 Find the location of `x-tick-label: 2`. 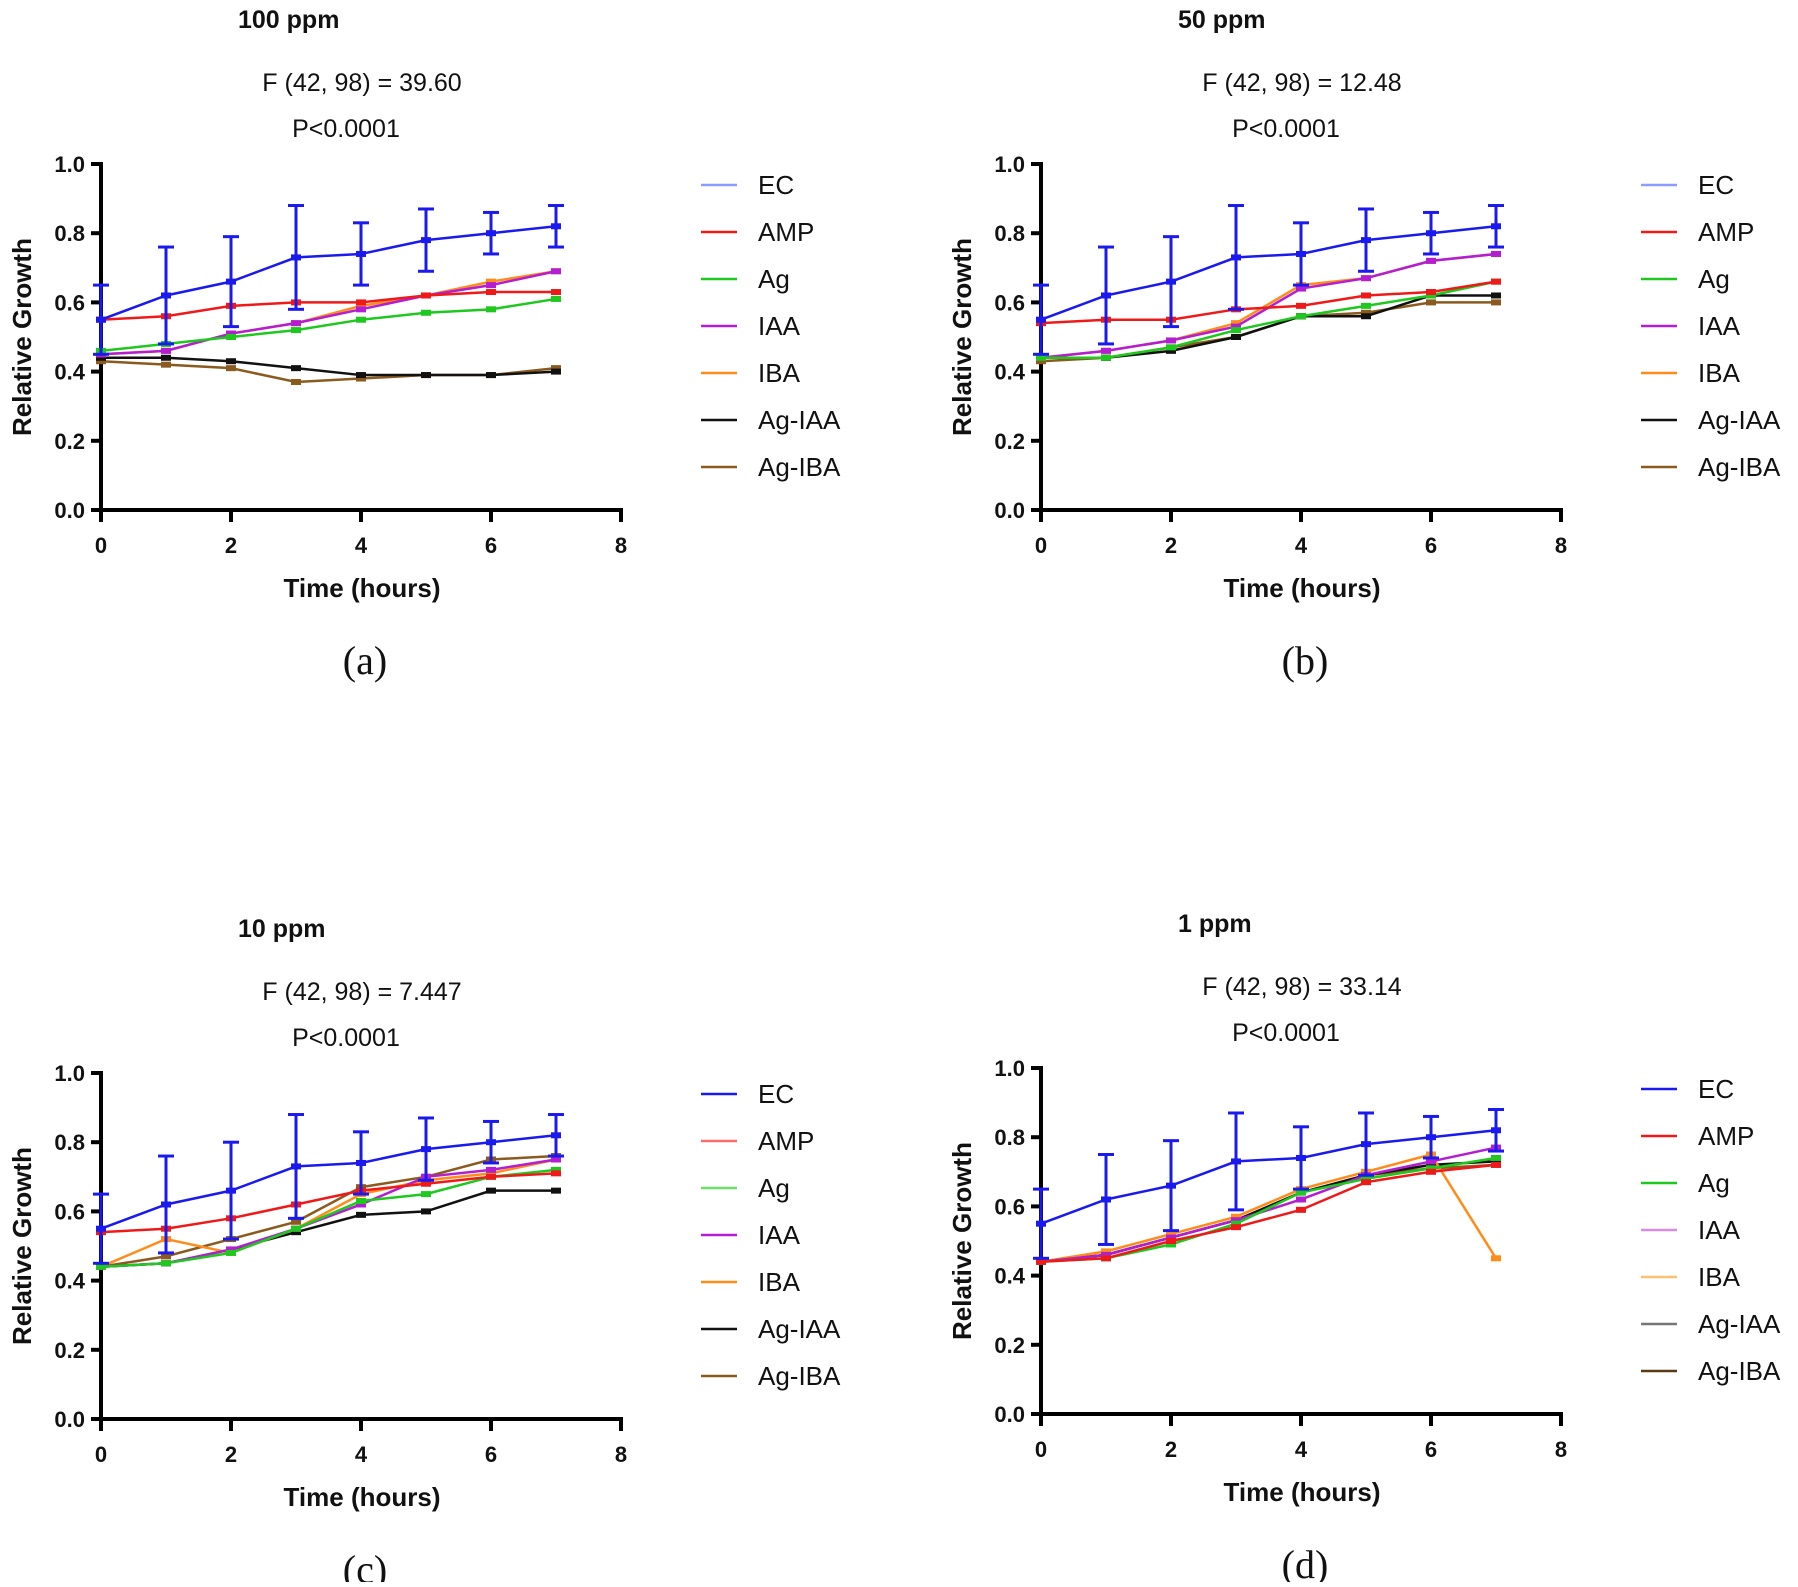

x-tick-label: 2 is located at coordinates (1171, 545).